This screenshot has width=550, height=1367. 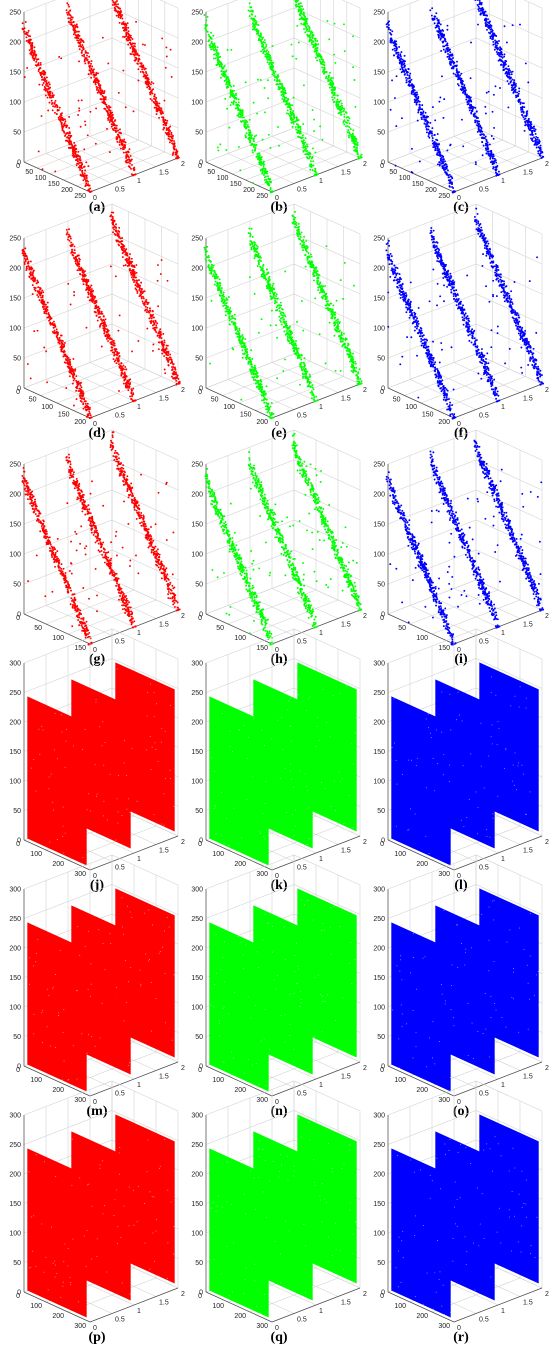 I want to click on floor-gridline, so click(x=79, y=168).